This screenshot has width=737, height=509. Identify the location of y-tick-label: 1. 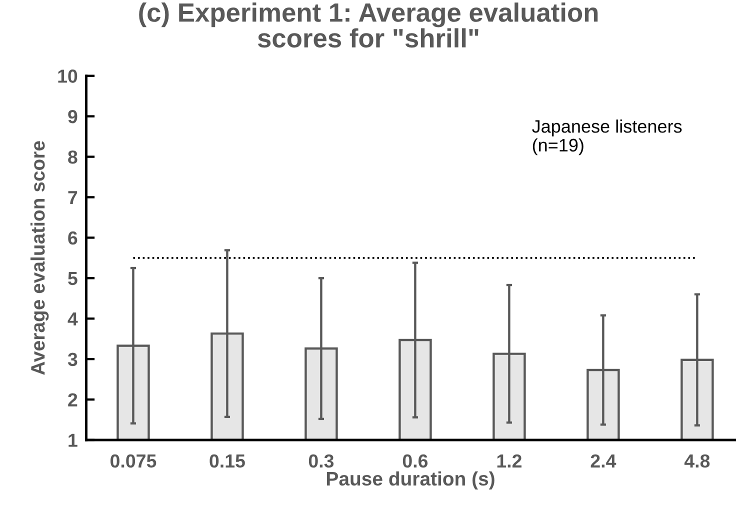
(73, 440).